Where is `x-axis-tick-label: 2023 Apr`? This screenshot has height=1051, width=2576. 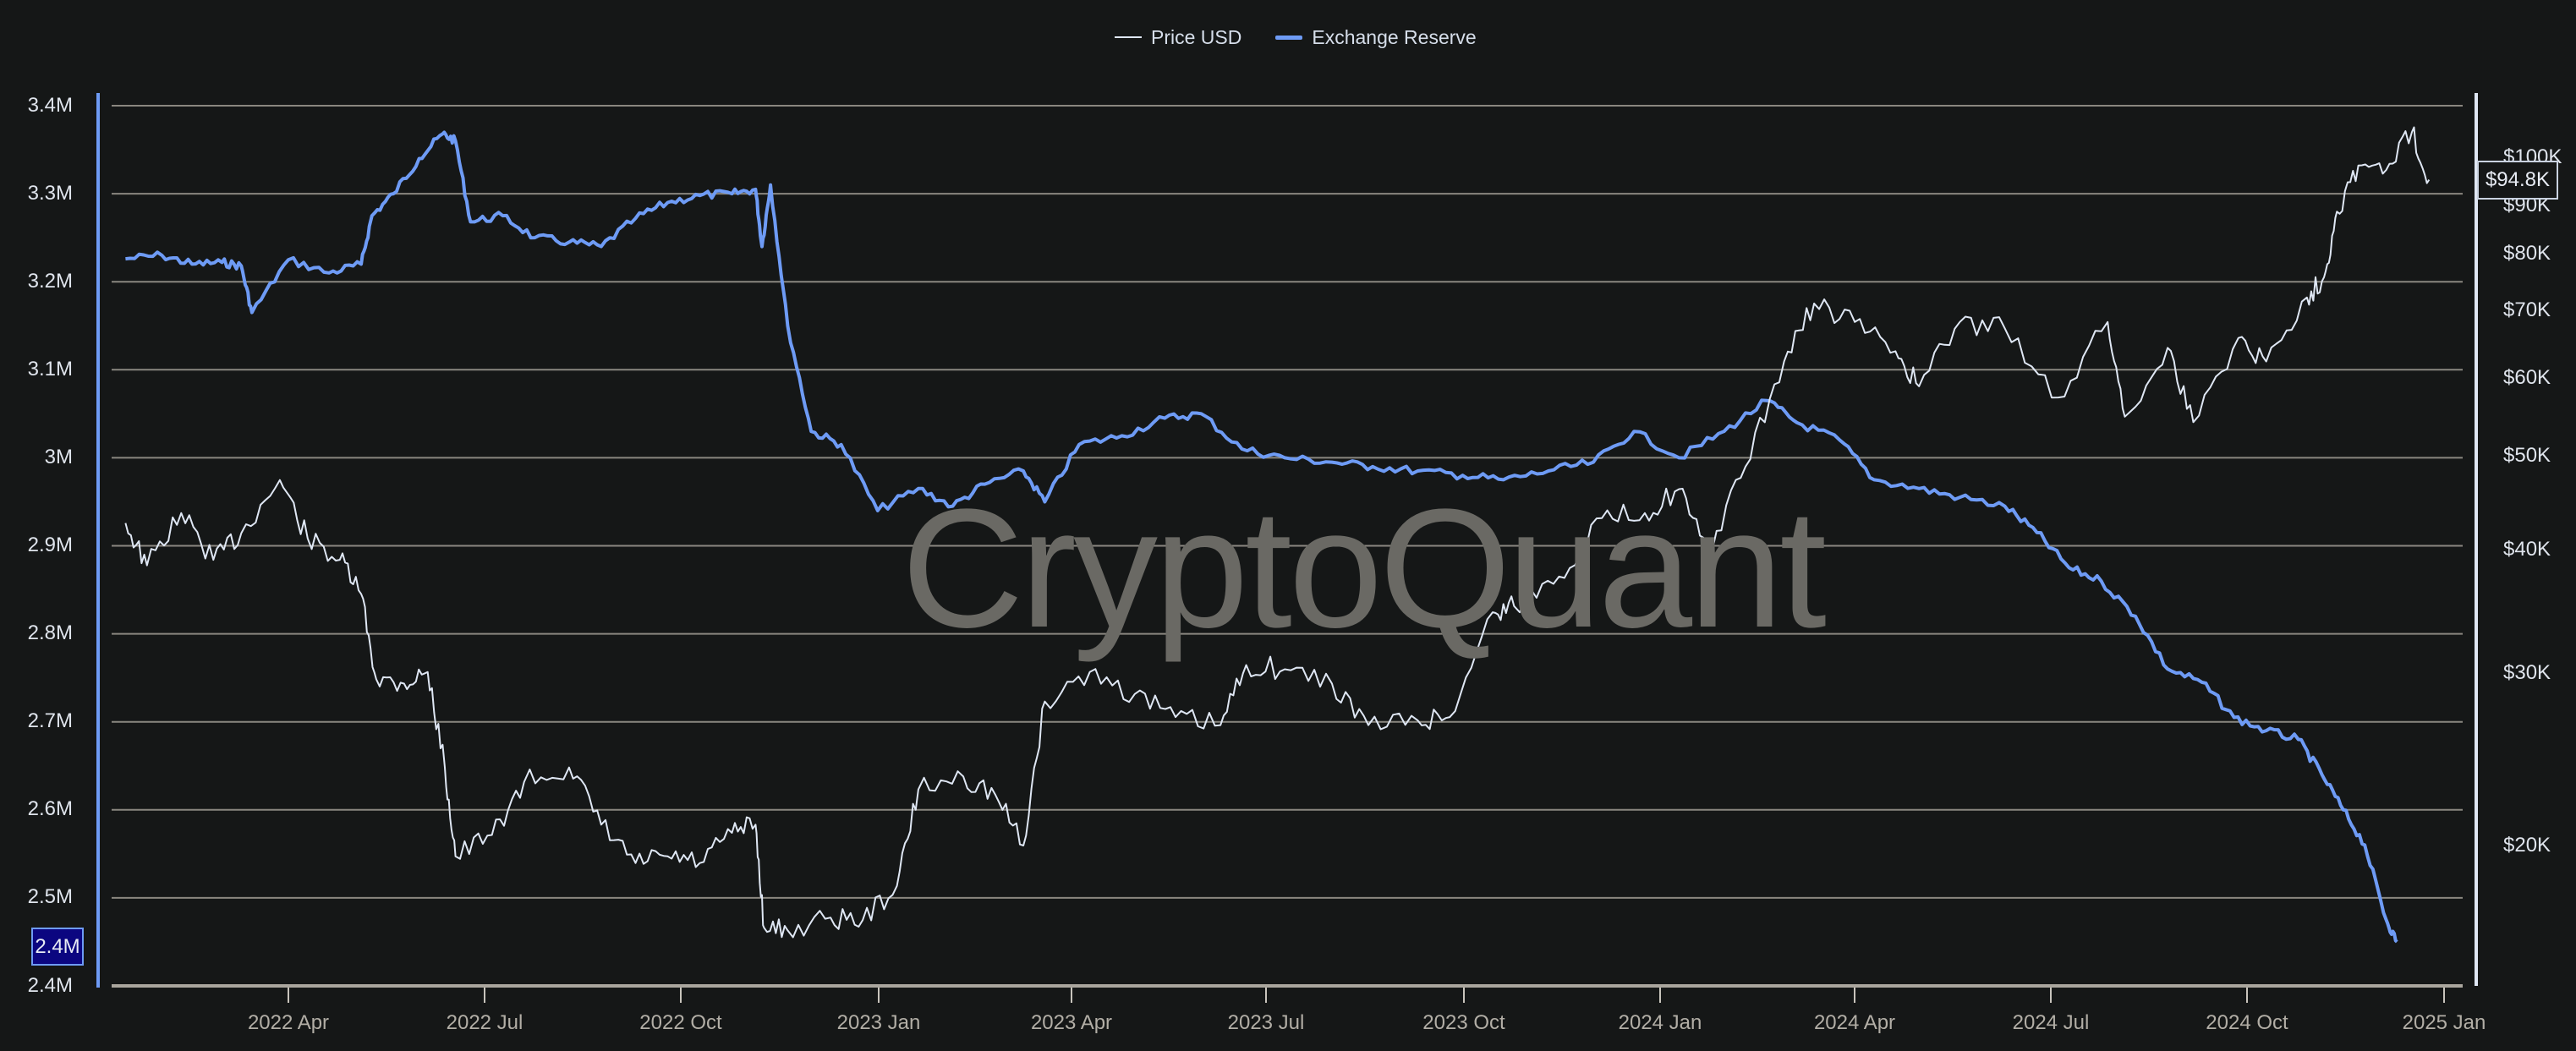
x-axis-tick-label: 2023 Apr is located at coordinates (1071, 1022).